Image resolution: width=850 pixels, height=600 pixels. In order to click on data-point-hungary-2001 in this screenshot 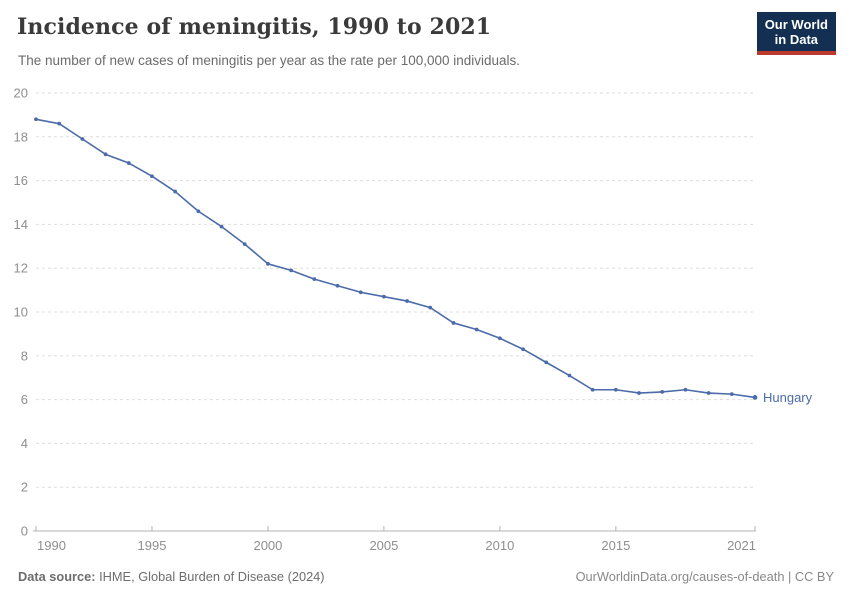, I will do `click(291, 270)`.